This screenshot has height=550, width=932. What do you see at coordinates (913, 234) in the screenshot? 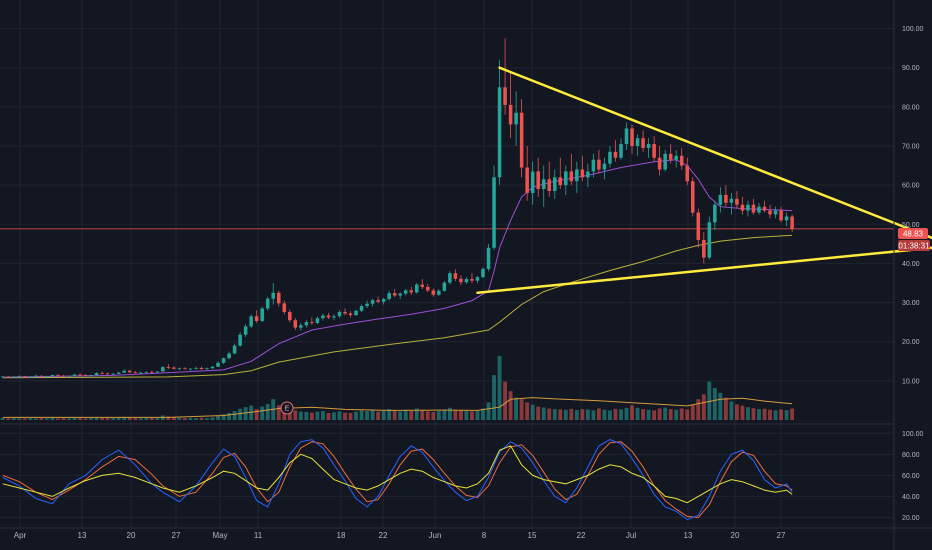
I see `last-price-value: 48.83` at bounding box center [913, 234].